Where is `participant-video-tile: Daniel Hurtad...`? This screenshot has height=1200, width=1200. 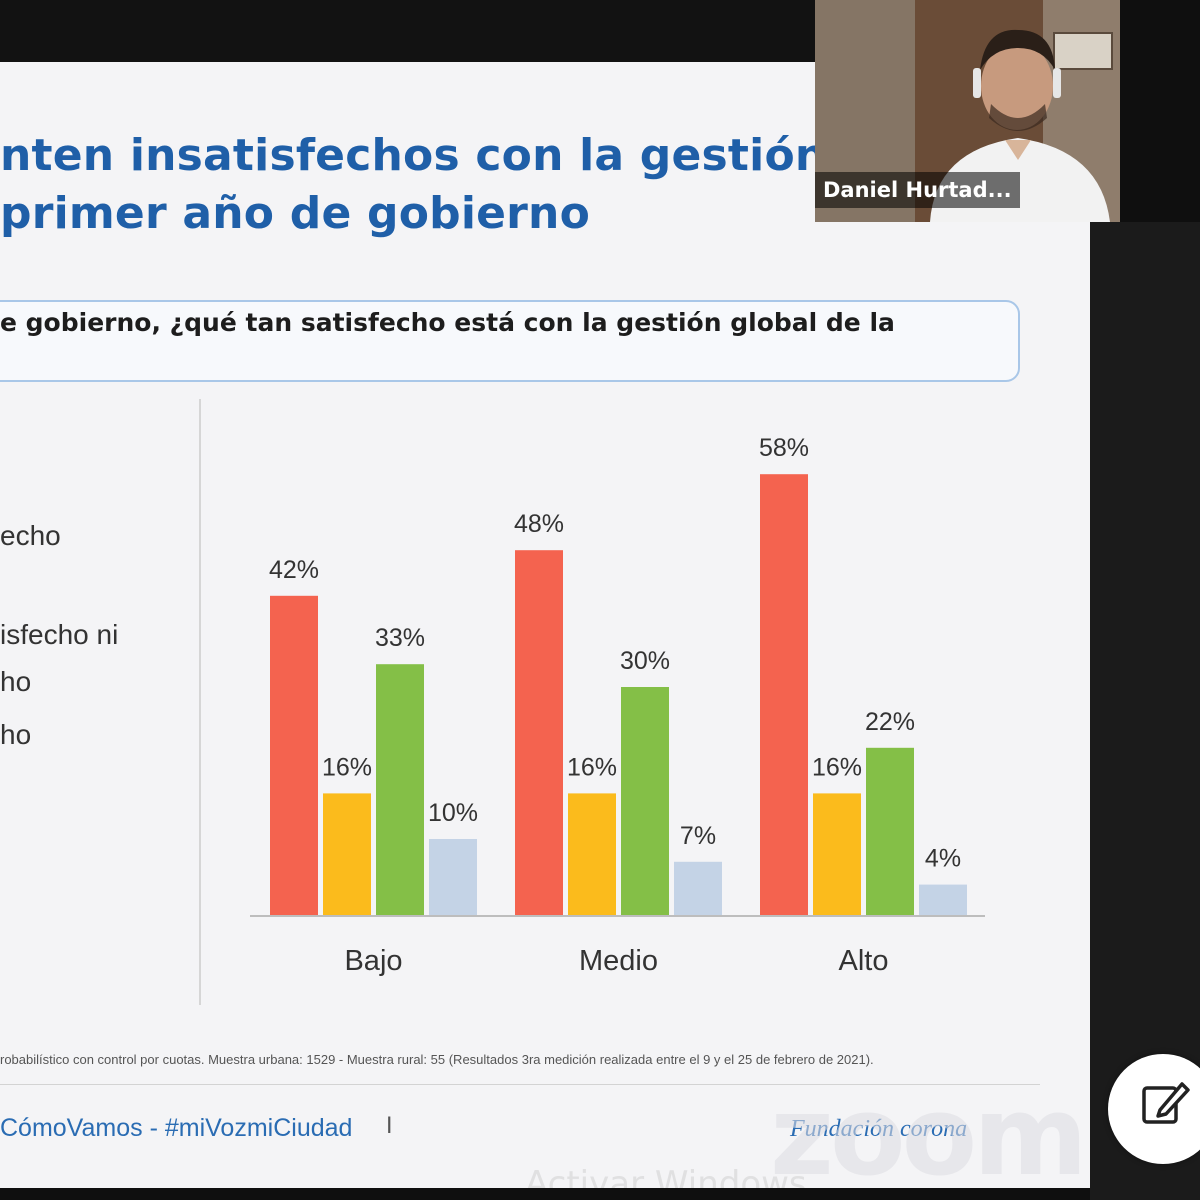 participant-video-tile: Daniel Hurtad... is located at coordinates (967, 111).